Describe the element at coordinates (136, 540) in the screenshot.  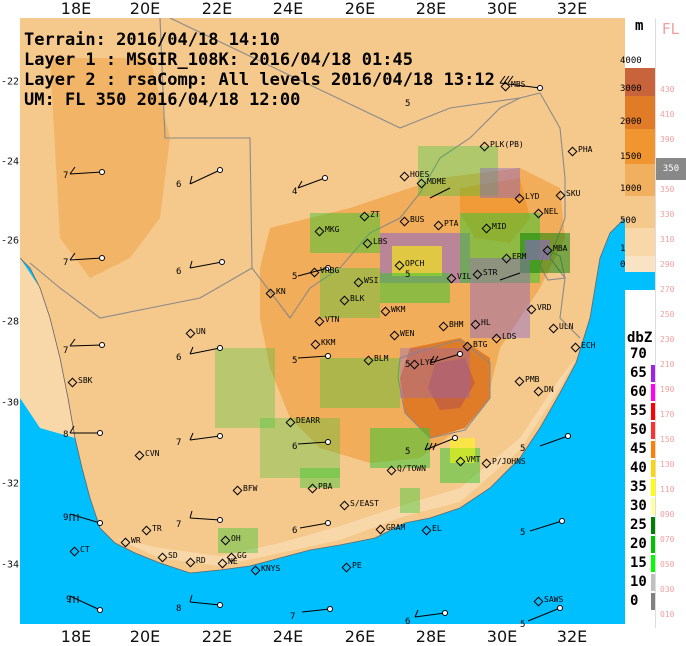
I see `station-label: WR` at that location.